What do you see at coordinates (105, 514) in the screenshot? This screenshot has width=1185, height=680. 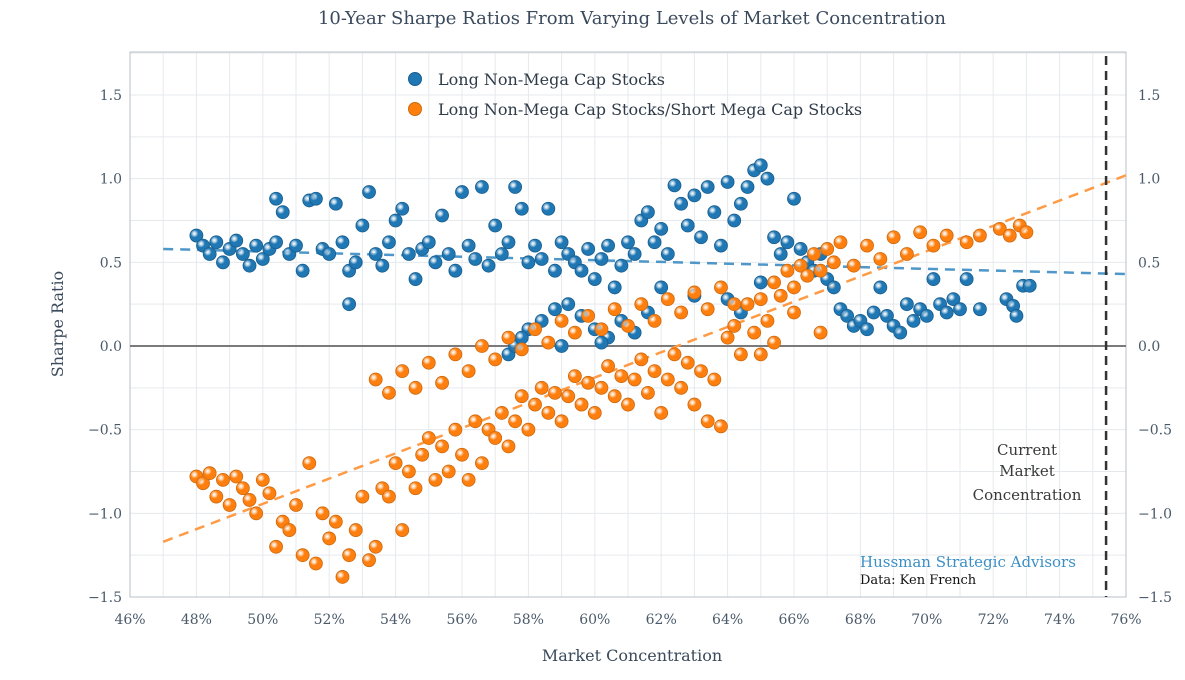 I see `y-tick-label-left: −1.0` at bounding box center [105, 514].